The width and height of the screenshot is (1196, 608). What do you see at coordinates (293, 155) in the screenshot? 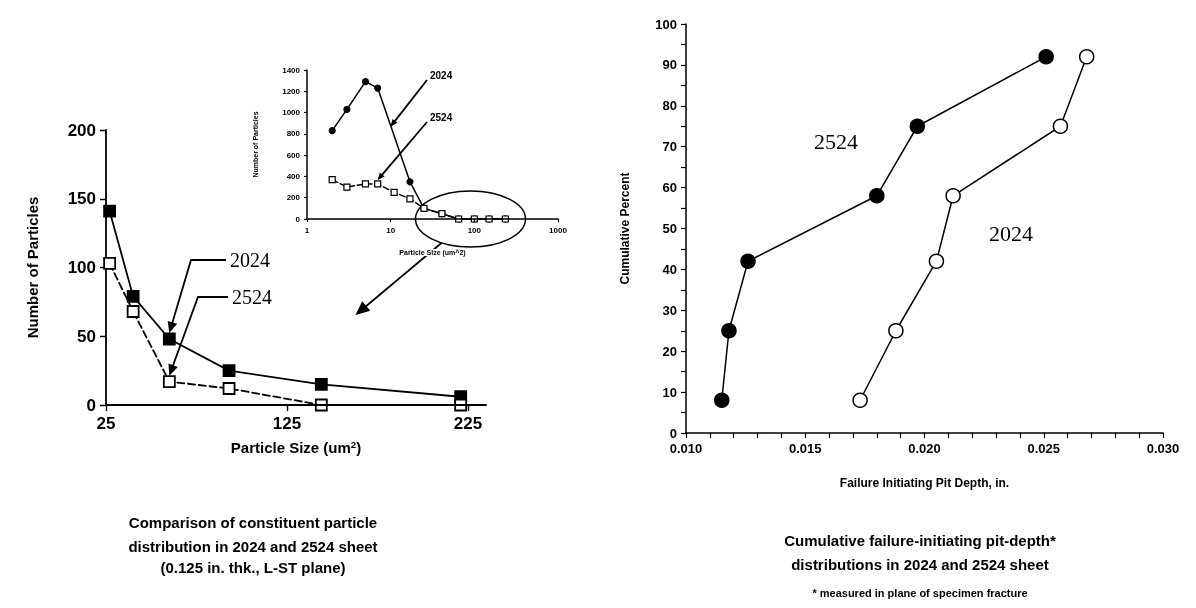
I see `y-tick-label: 600` at bounding box center [293, 155].